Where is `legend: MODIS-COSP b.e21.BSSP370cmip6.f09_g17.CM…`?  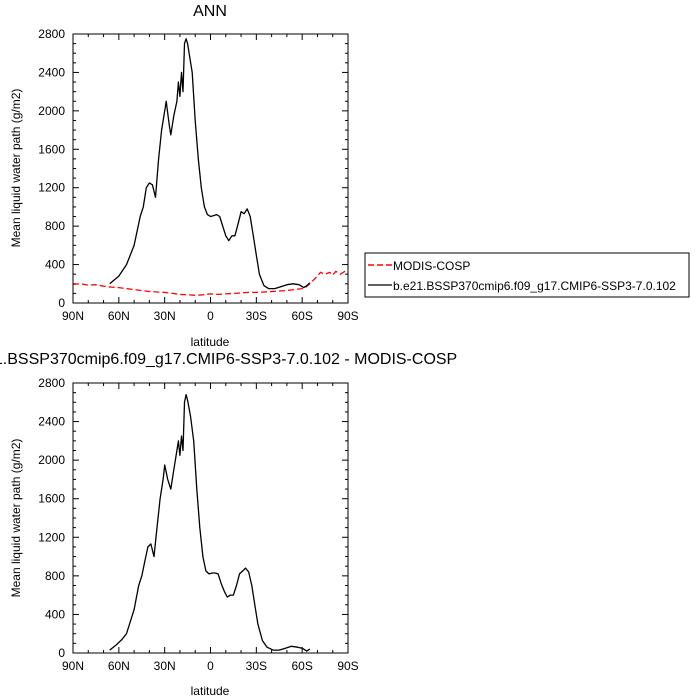
legend: MODIS-COSP b.e21.BSSP370cmip6.f09_g17.CM… is located at coordinates (527, 275).